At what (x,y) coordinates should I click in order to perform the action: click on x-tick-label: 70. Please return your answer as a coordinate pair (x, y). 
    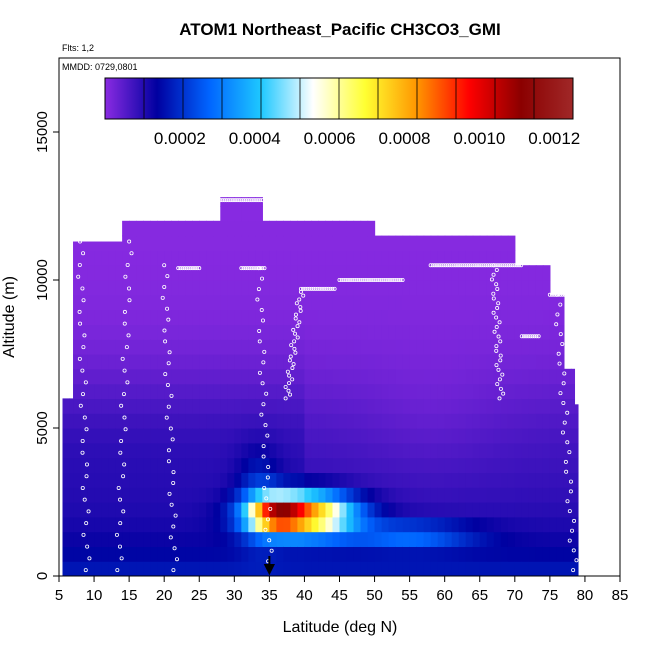
    Looking at the image, I should click on (514, 595).